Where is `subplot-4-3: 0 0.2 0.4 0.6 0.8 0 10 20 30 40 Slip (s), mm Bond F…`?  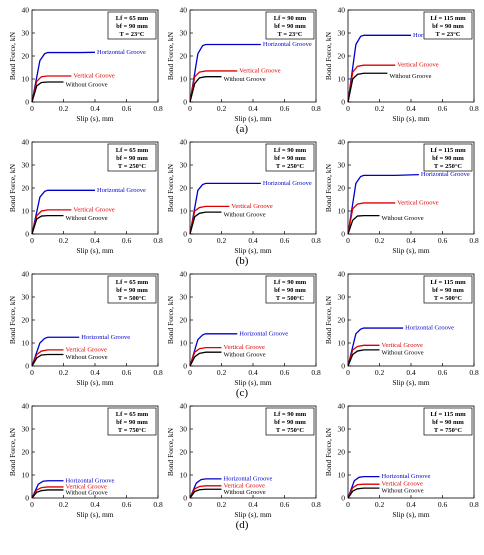 subplot-4-3: 0 0.2 0.4 0.6 0.8 0 10 20 30 40 Slip (s), mm Bond F… is located at coordinates (401, 460).